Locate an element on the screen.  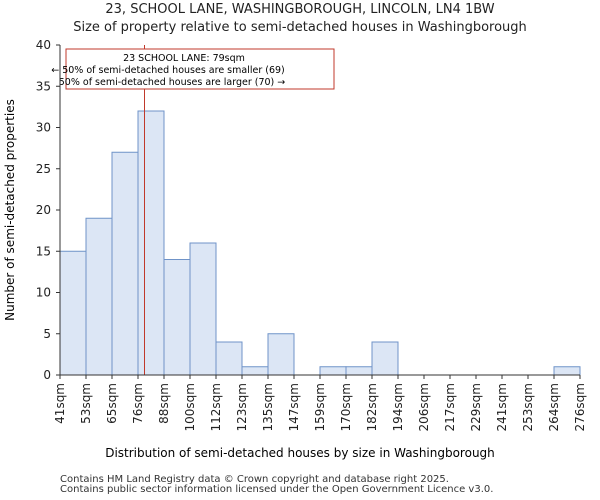
x-tick-label: 41sqm is located at coordinates (60, 403).